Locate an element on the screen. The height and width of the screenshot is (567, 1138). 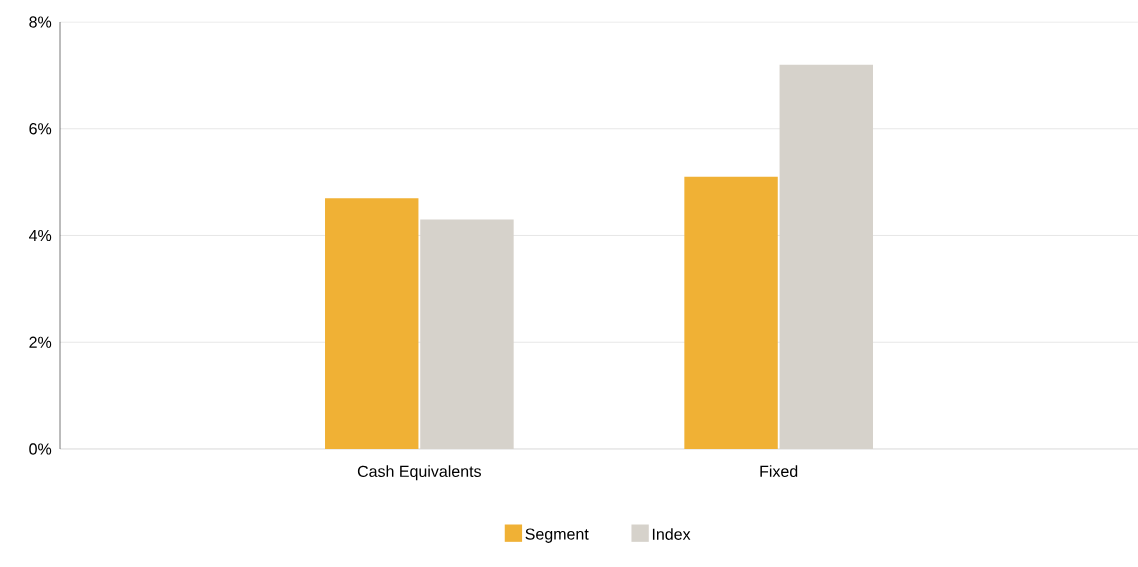
y-tick-label: 0% is located at coordinates (40, 449).